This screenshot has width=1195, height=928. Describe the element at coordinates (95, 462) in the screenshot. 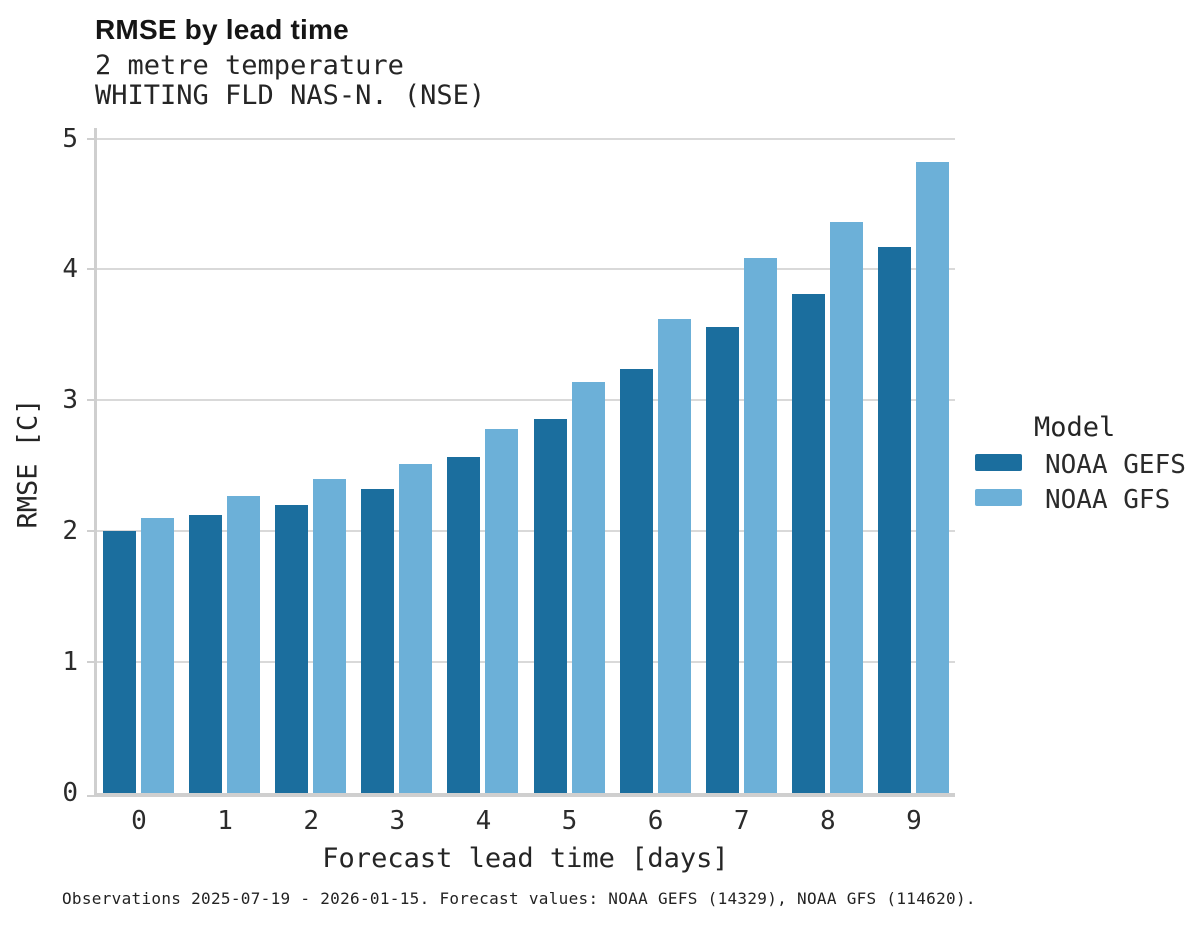

I see `y-axis-spine` at that location.